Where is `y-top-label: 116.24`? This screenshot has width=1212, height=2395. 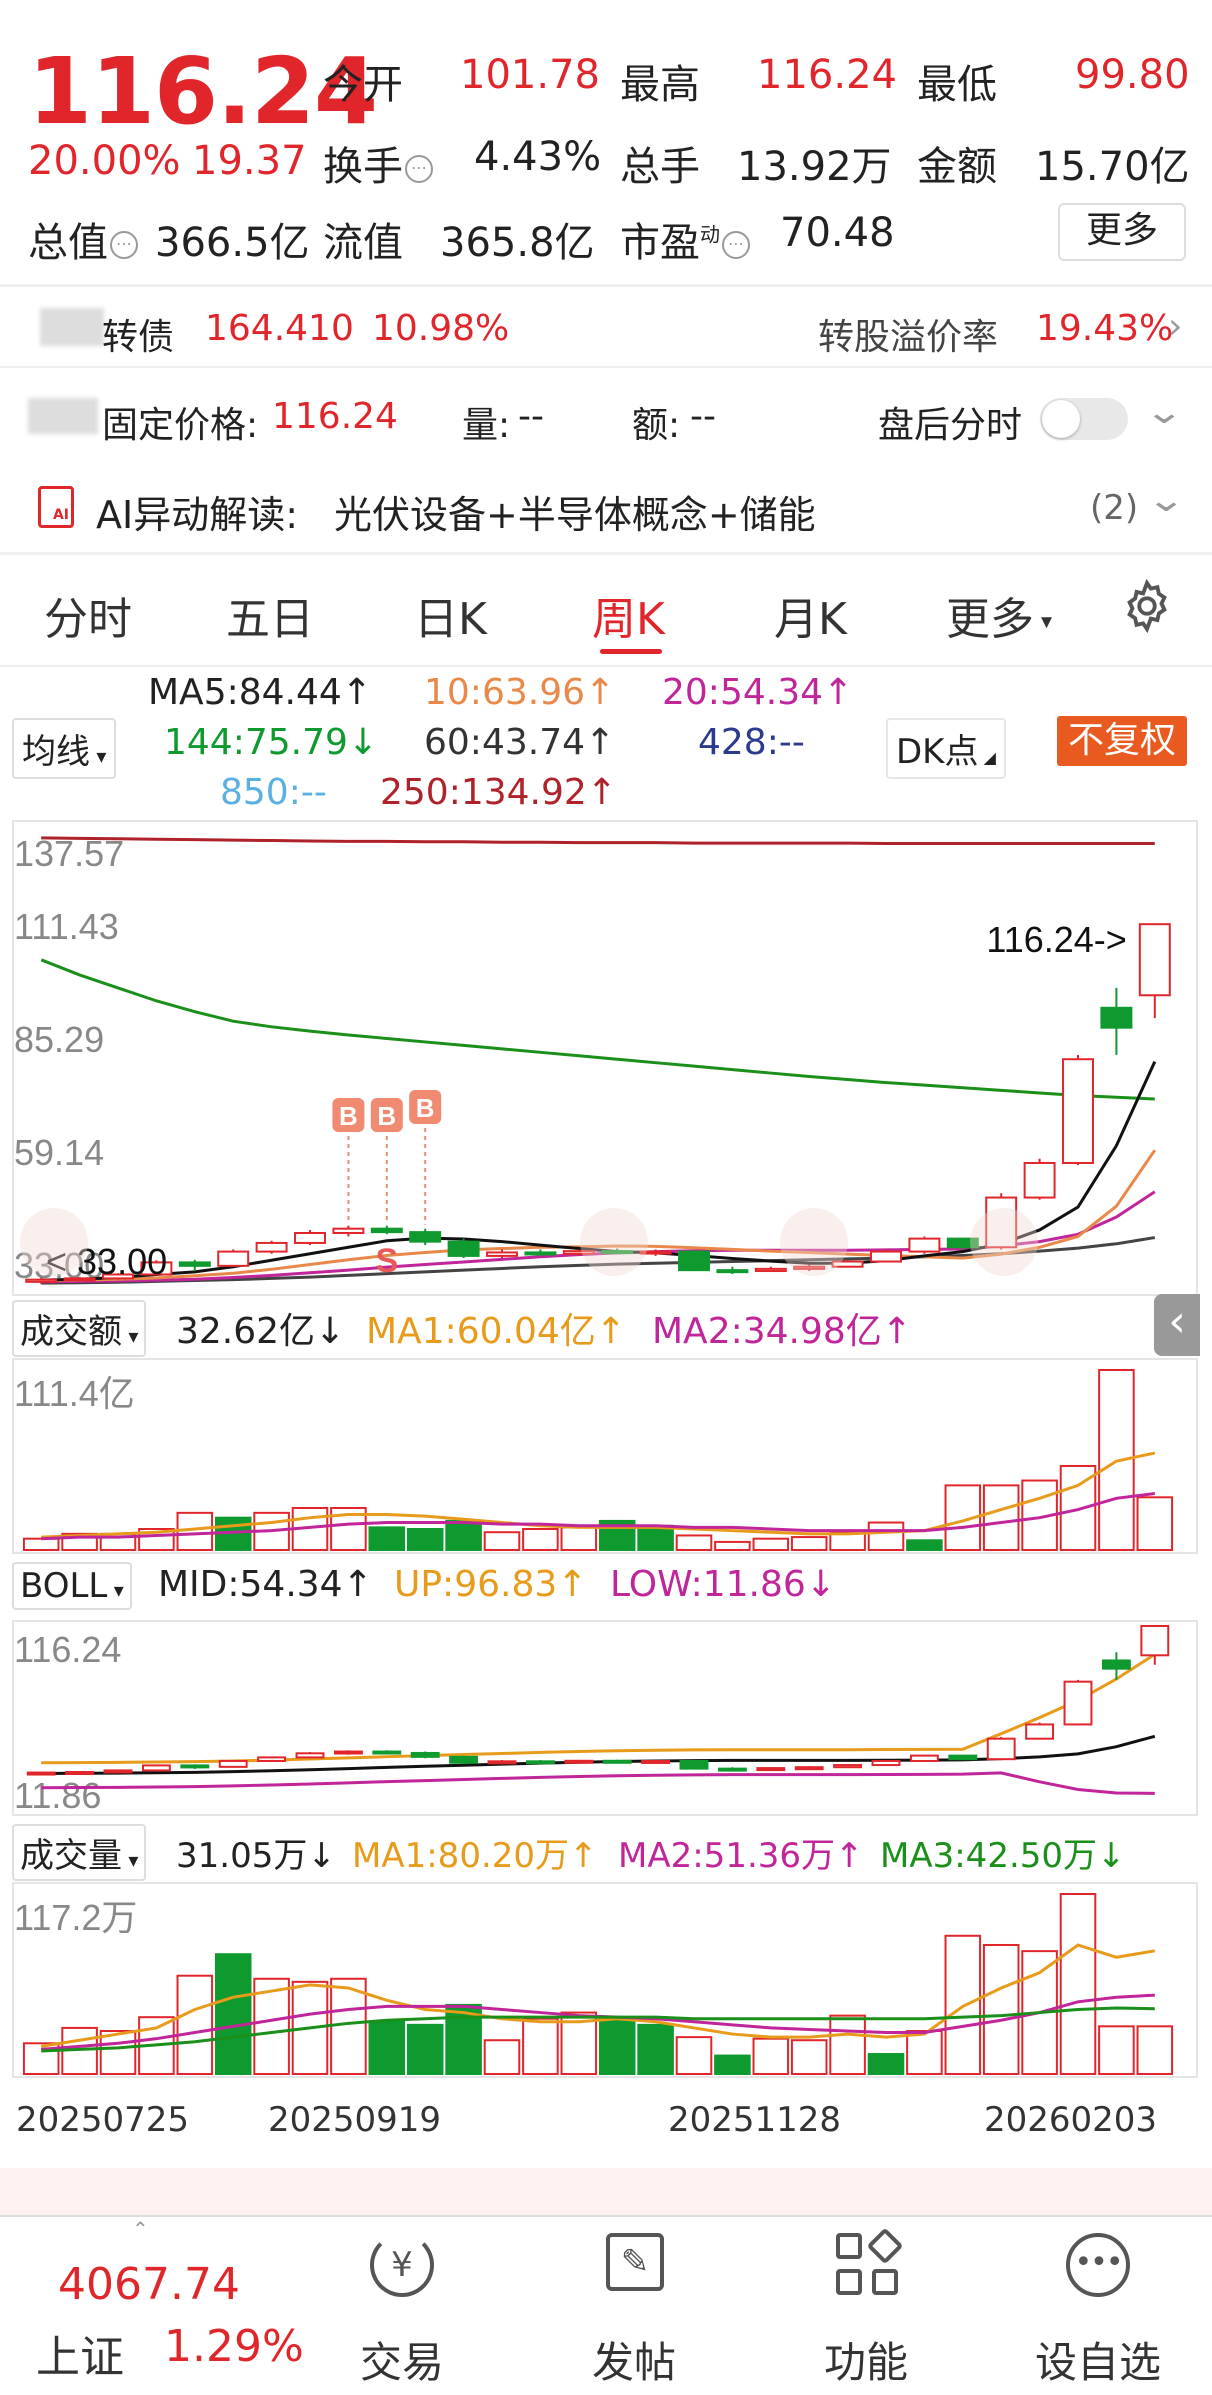 y-top-label: 116.24 is located at coordinates (67, 1649).